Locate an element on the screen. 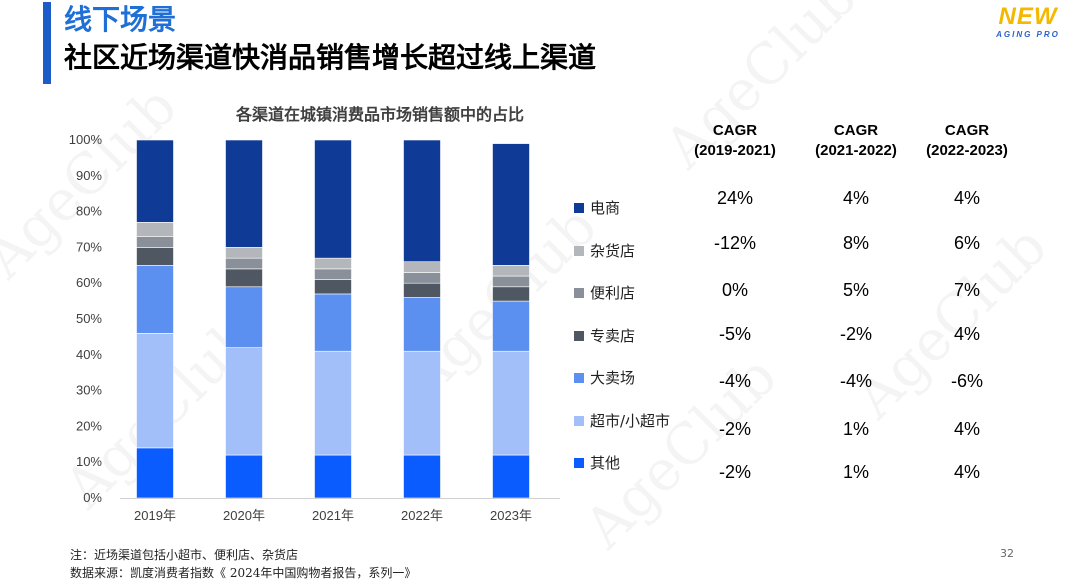 The height and width of the screenshot is (583, 1080). cagr-value: -12% is located at coordinates (735, 243).